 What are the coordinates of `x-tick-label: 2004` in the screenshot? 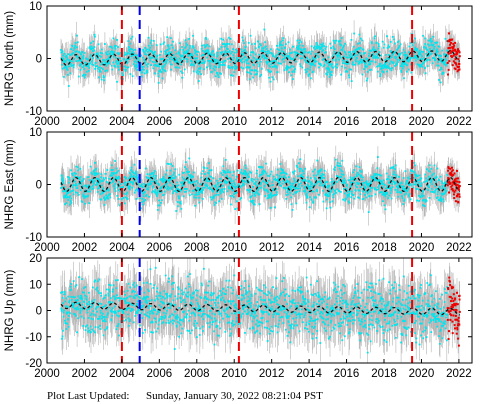 It's located at (122, 122).